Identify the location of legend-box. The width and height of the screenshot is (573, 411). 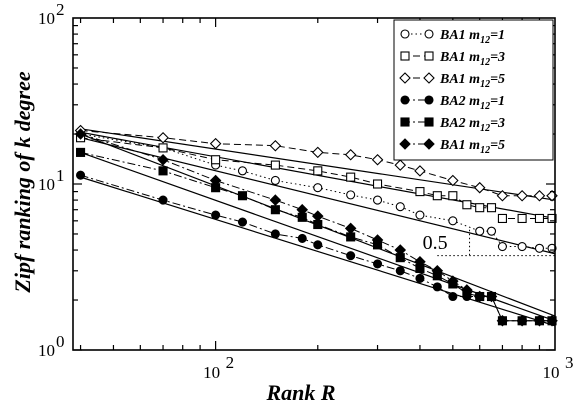
(473, 90).